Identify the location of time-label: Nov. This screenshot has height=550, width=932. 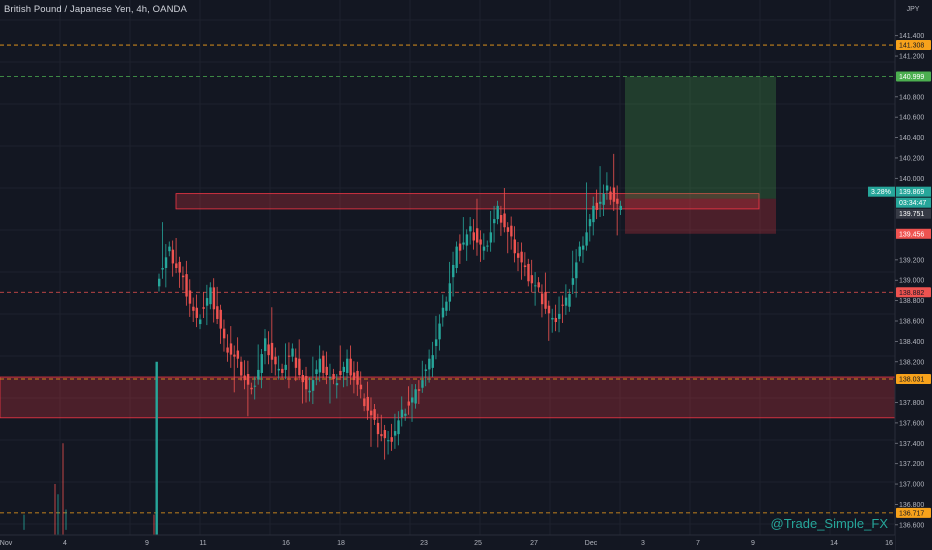
(6, 543).